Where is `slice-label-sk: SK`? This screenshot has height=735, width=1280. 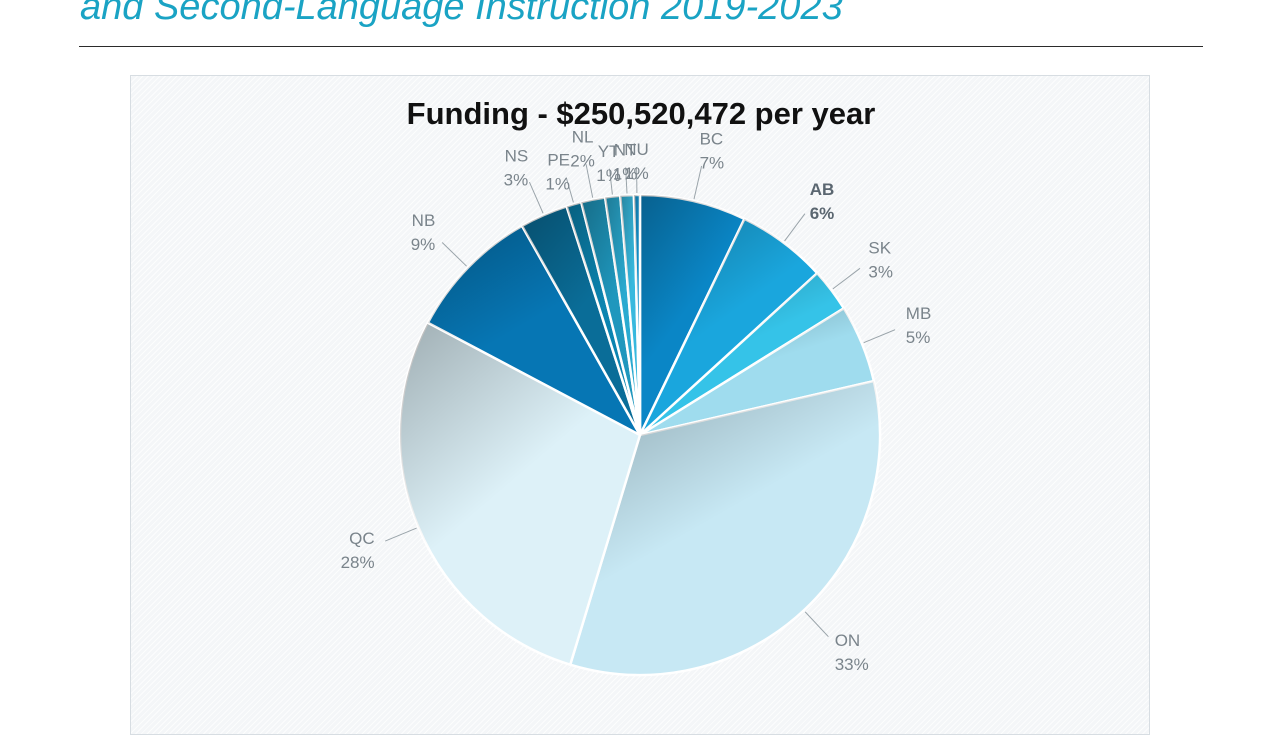
slice-label-sk: SK is located at coordinates (879, 248).